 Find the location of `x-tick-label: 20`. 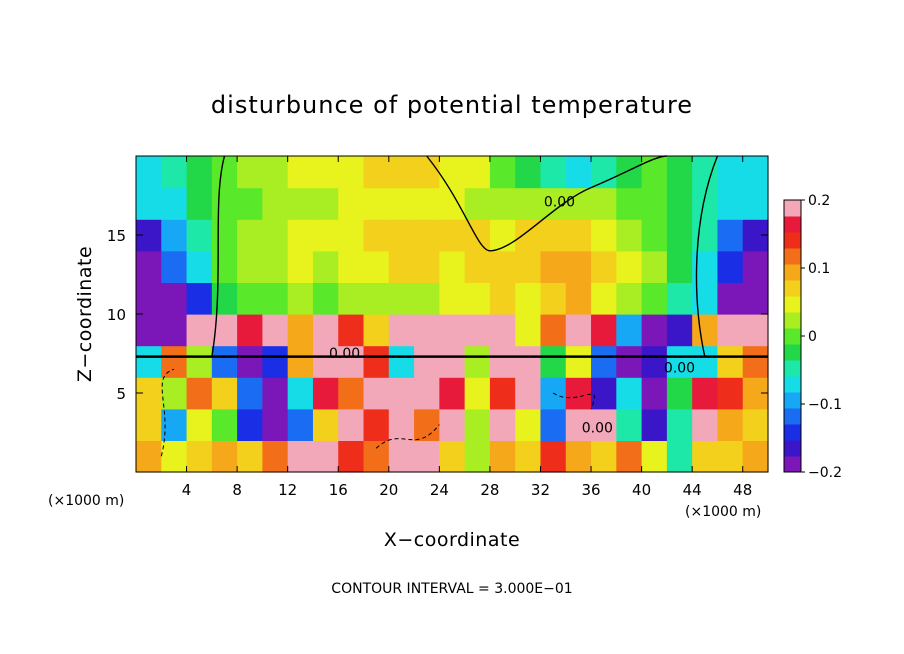

x-tick-label: 20 is located at coordinates (388, 490).